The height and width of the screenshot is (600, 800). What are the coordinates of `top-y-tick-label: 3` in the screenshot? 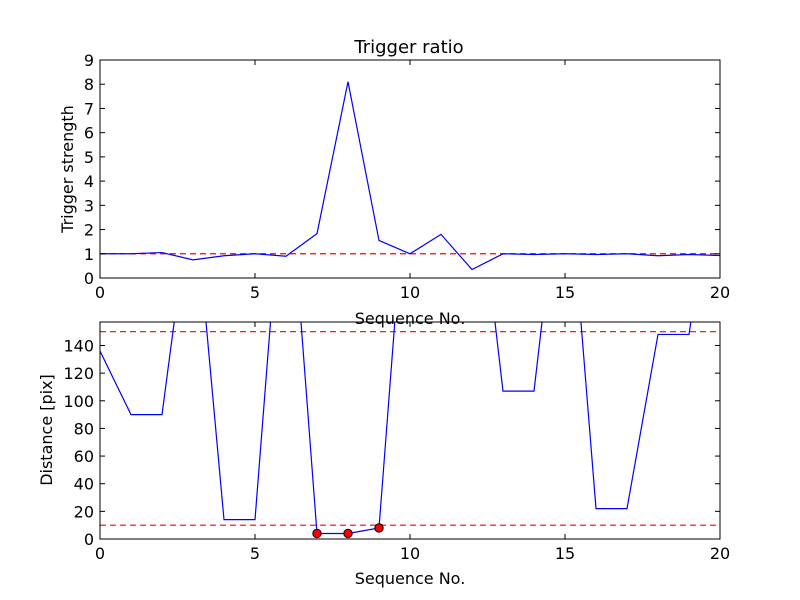 It's located at (89, 205).